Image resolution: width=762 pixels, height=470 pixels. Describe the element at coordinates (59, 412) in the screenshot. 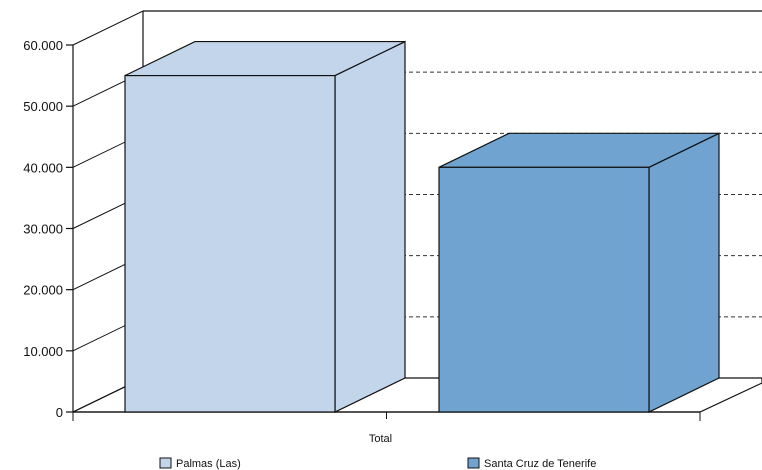

I see `y-tick-label: 0` at that location.